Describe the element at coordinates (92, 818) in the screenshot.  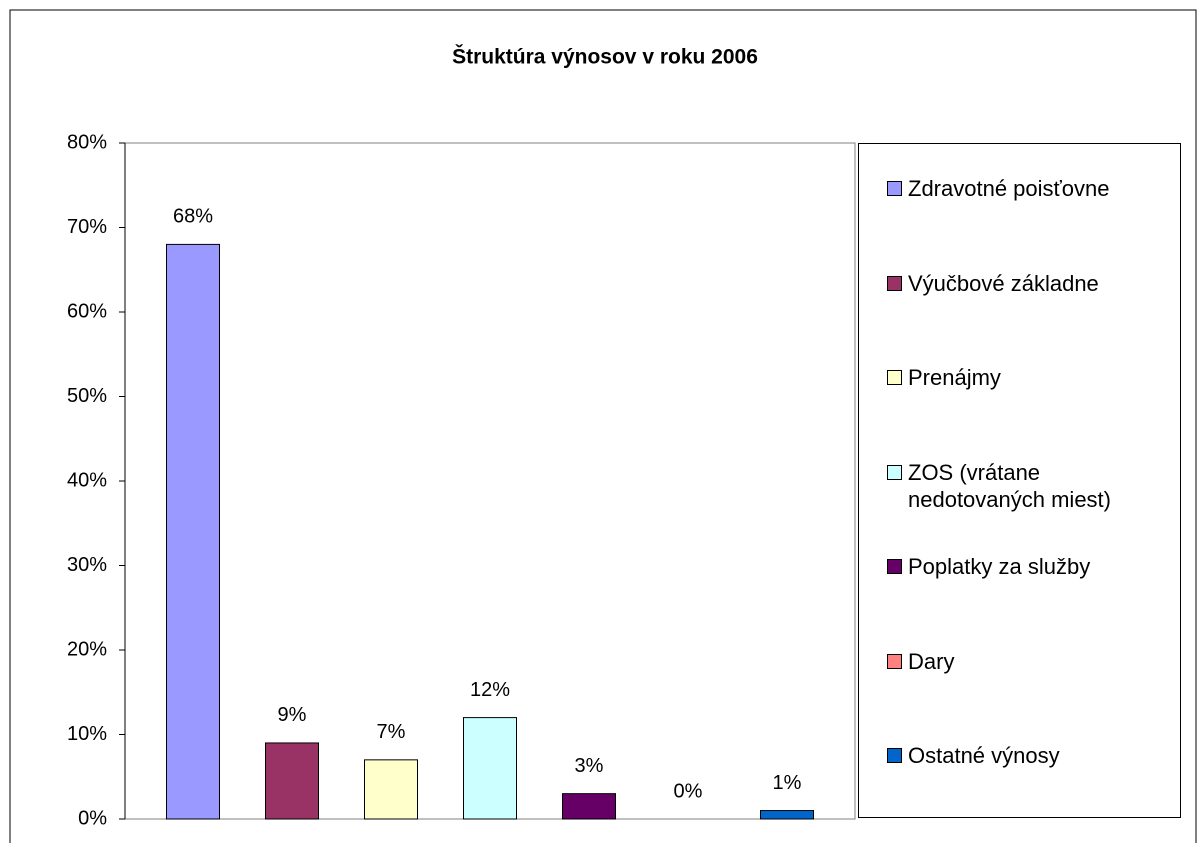
I see `y-tick-label: 0%` at that location.